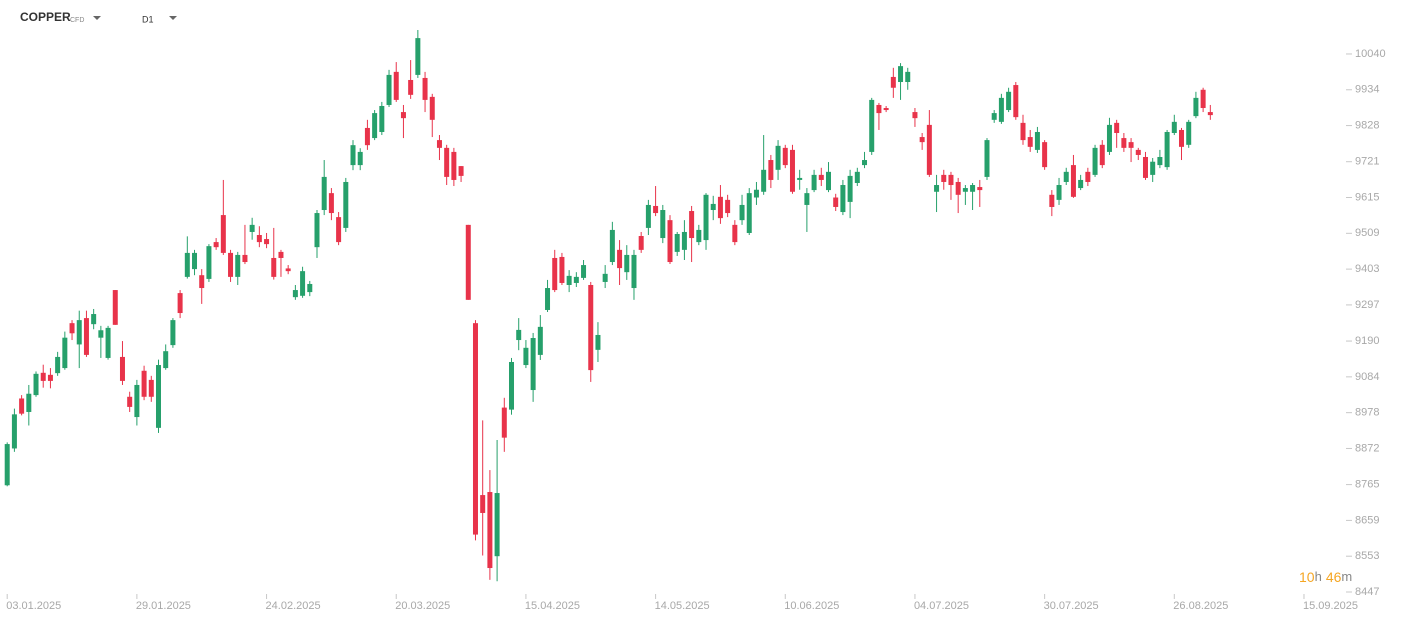  What do you see at coordinates (77, 20) in the screenshot?
I see `instrument-type: CFD` at bounding box center [77, 20].